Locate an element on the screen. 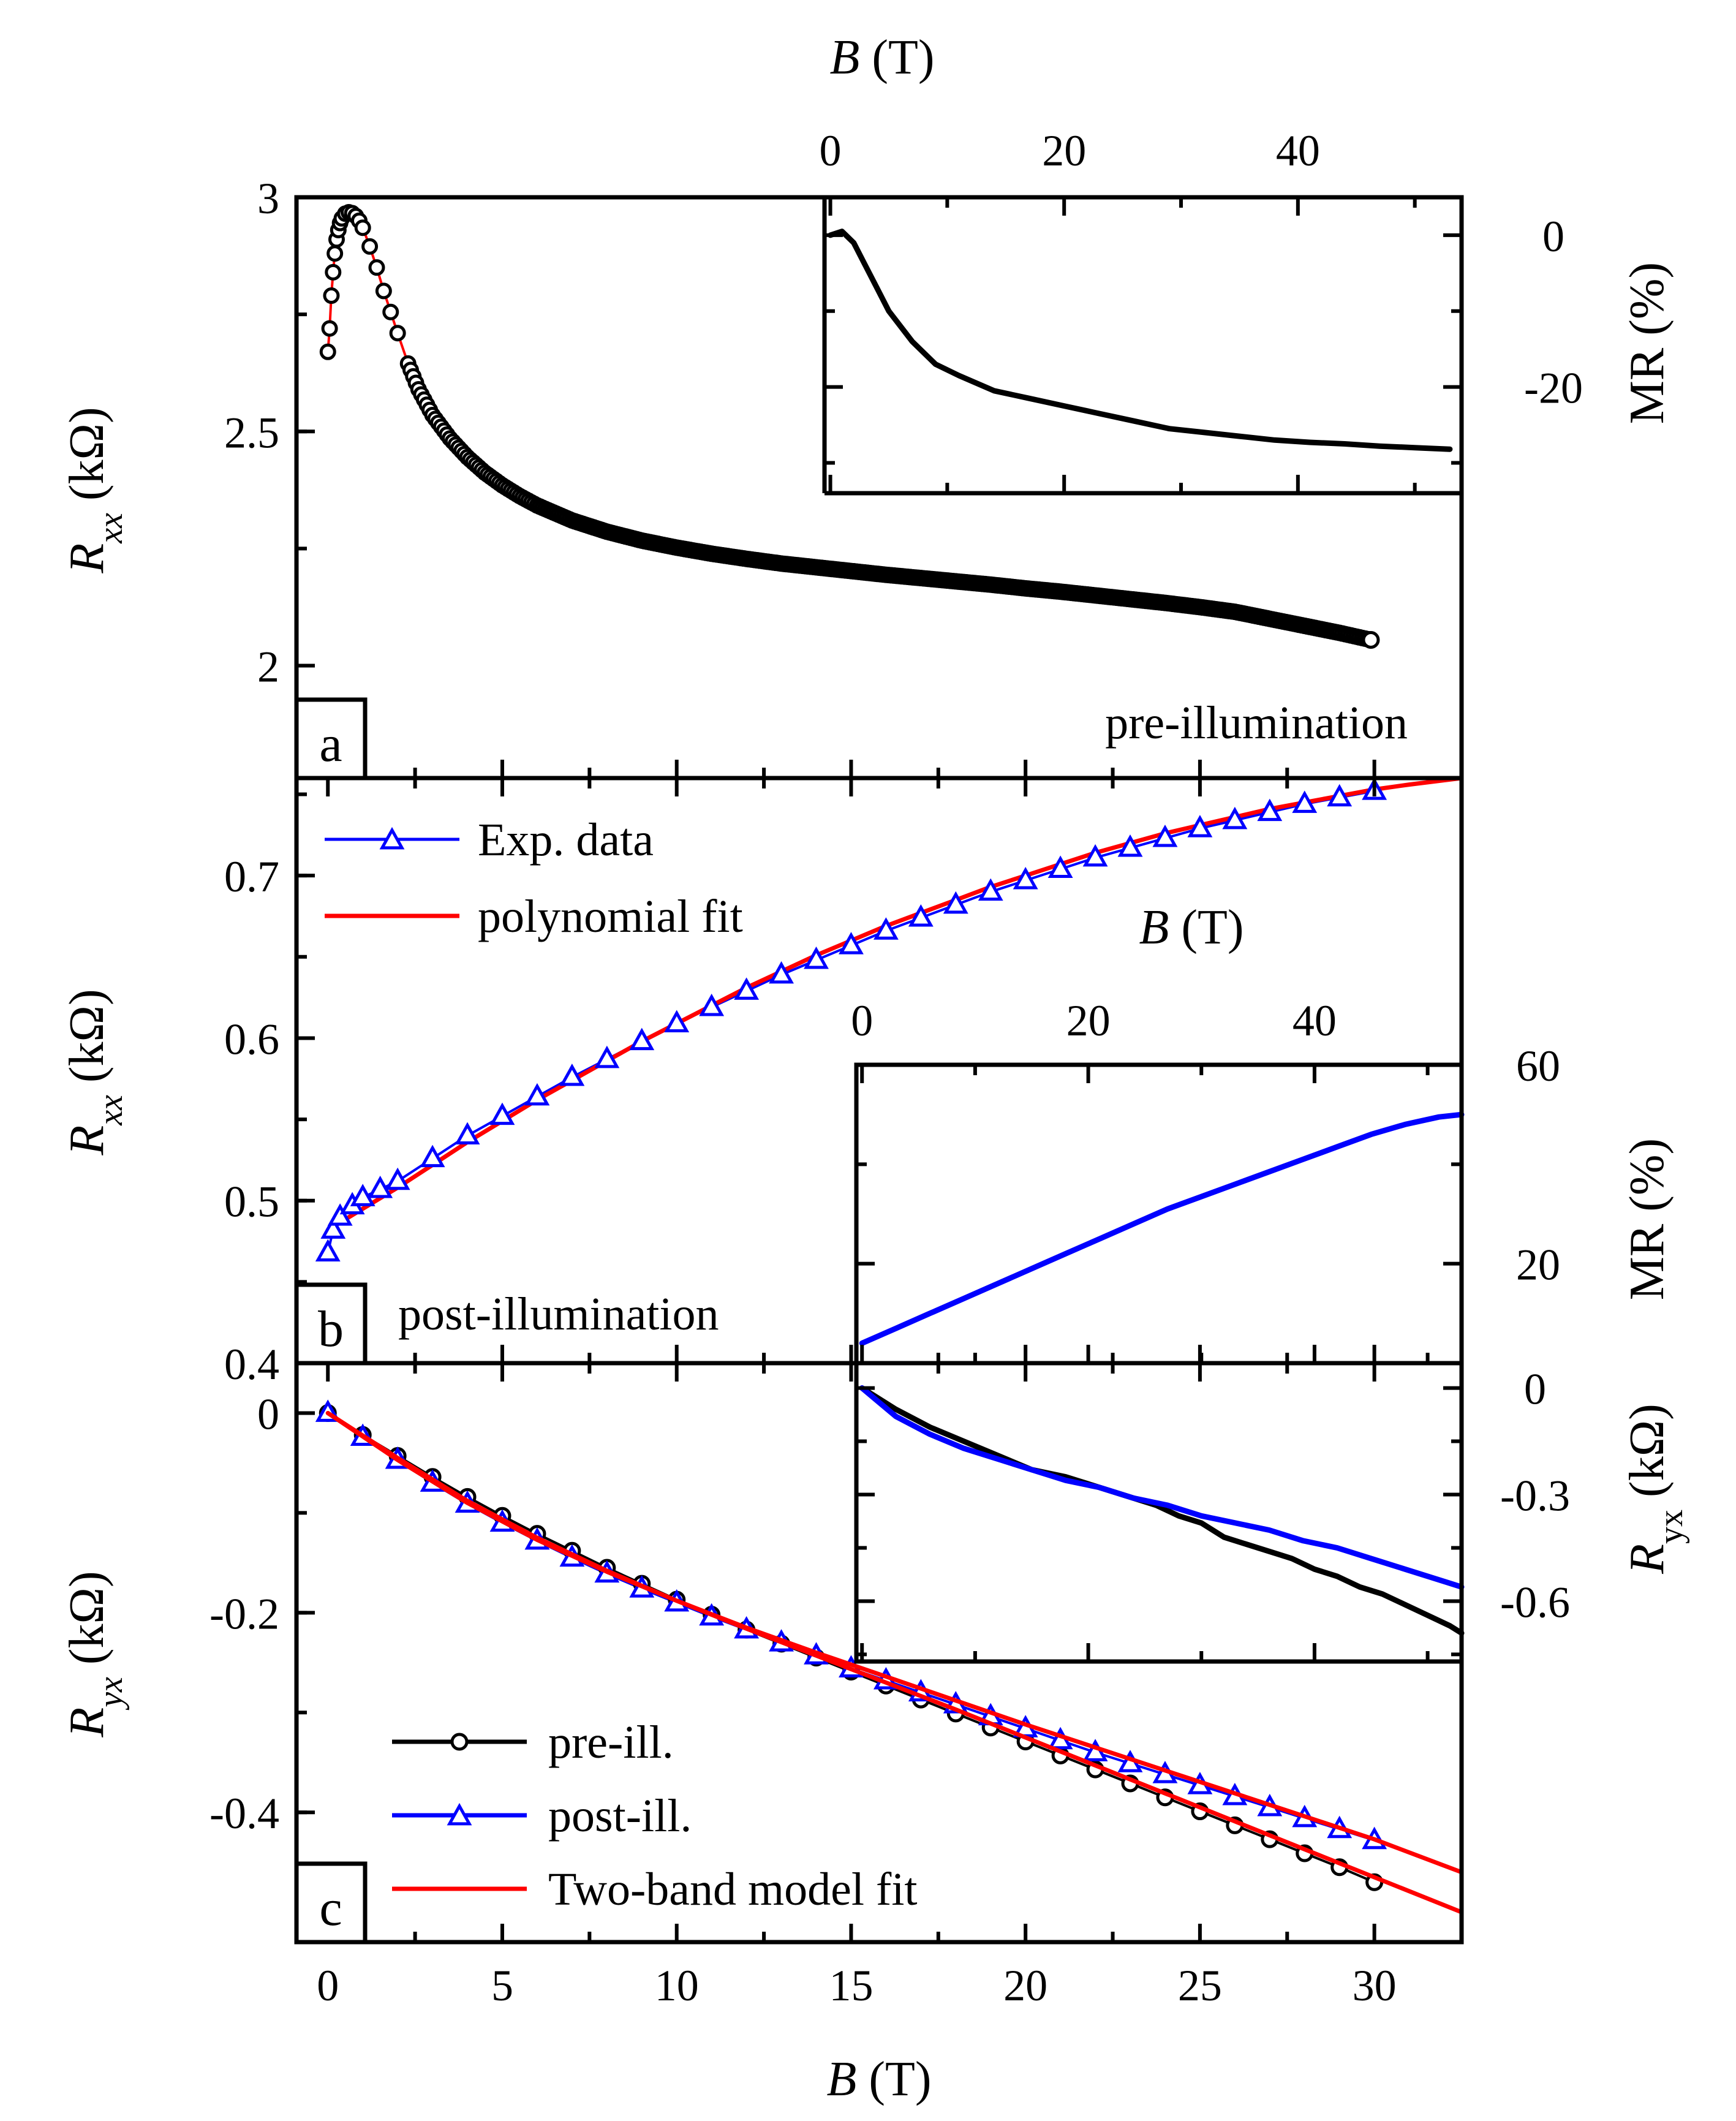 The height and width of the screenshot is (2121, 1736). inset-c-ytick-label: 0 is located at coordinates (1535, 1390).